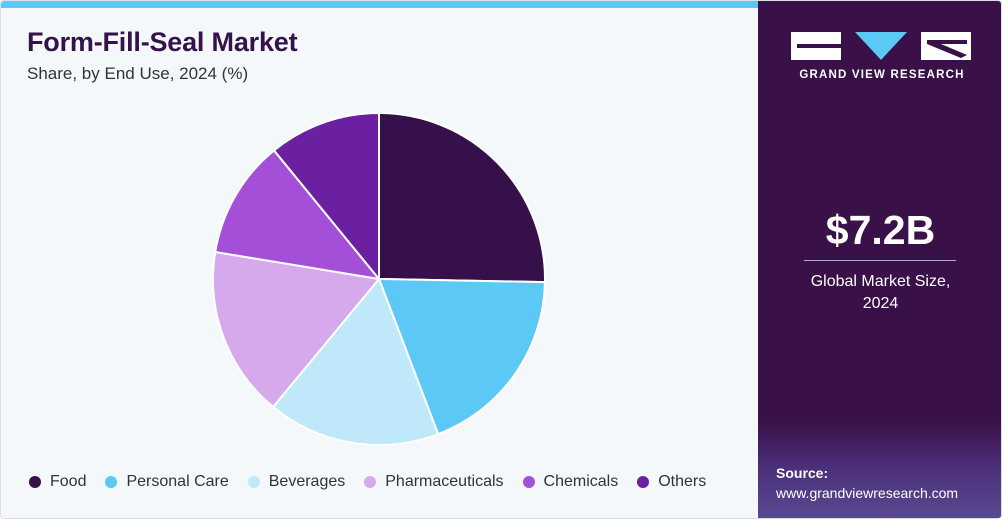  I want to click on pie-slice-food, so click(462, 197).